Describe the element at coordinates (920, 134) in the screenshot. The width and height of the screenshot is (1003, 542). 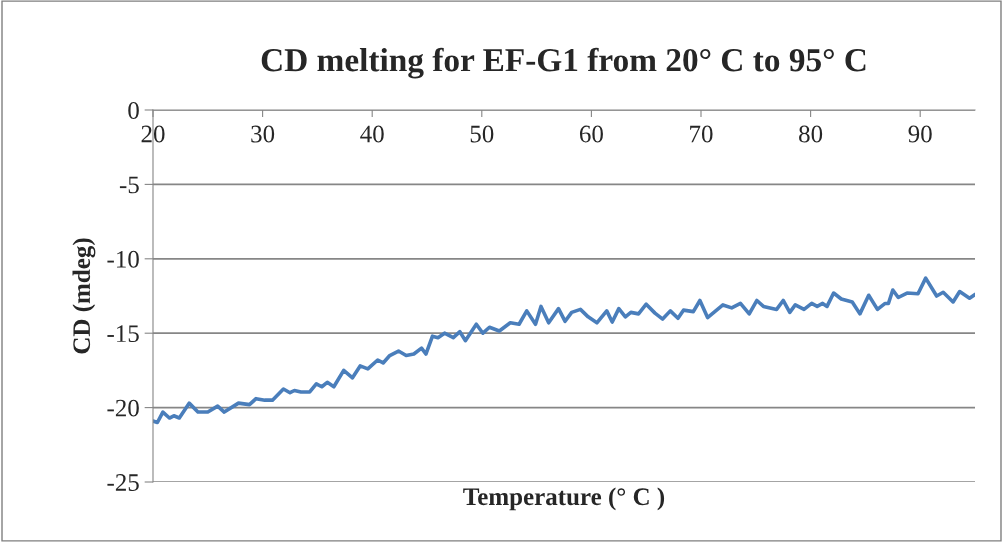
I see `x-tick-label: 90` at that location.